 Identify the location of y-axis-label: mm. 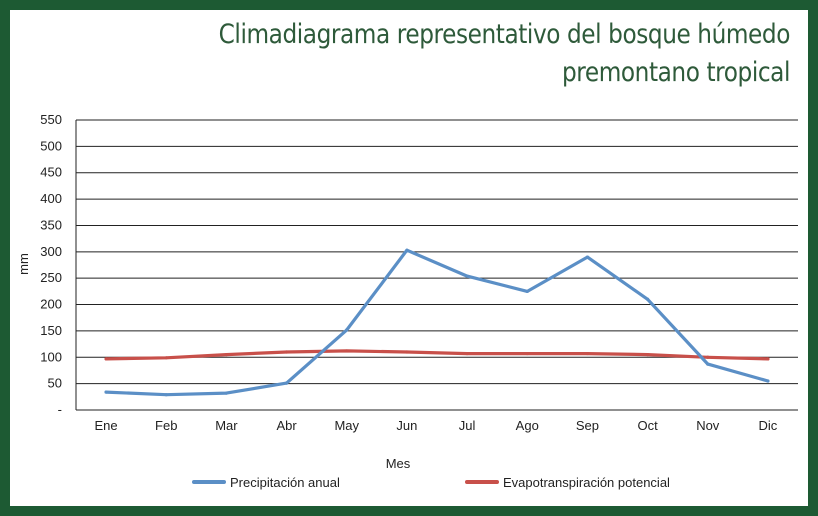
(23, 264).